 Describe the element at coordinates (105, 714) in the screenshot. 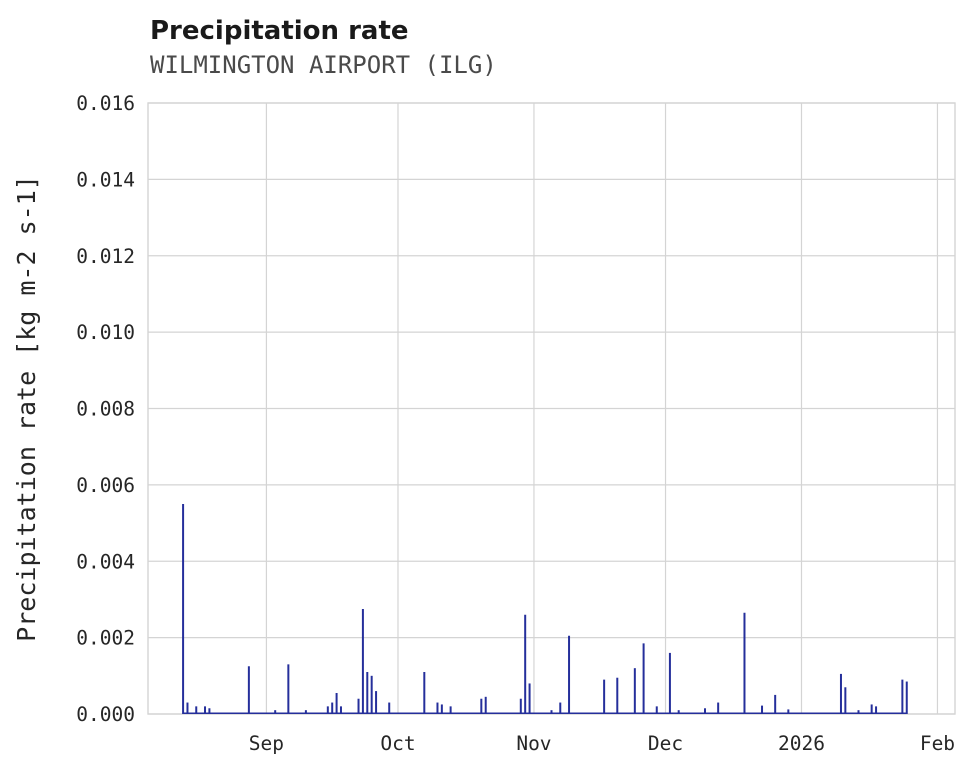

I see `y-tick-label: 0.000` at that location.